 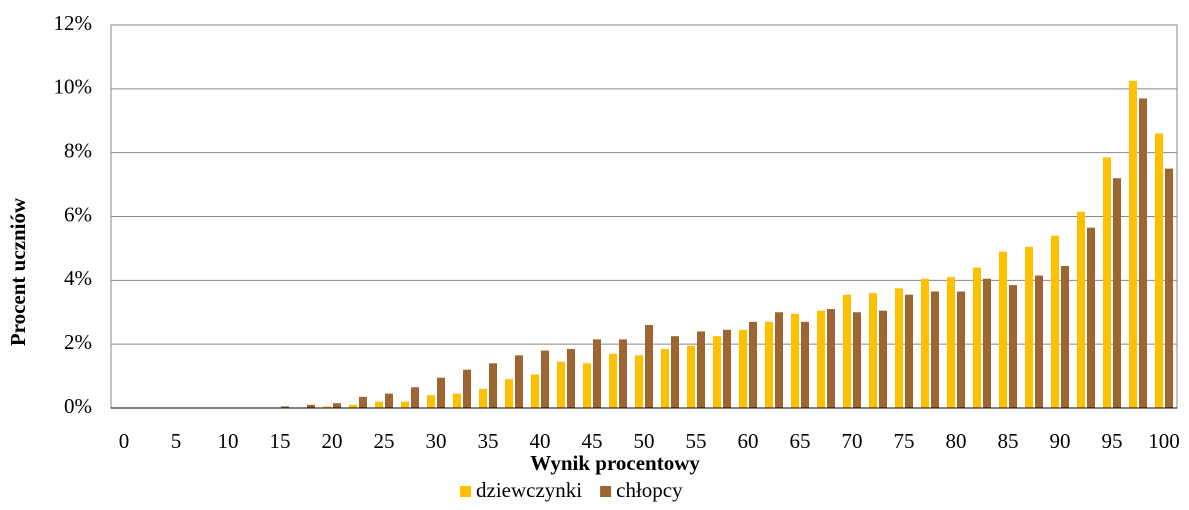 I want to click on x-tick-label: 65, so click(x=800, y=441).